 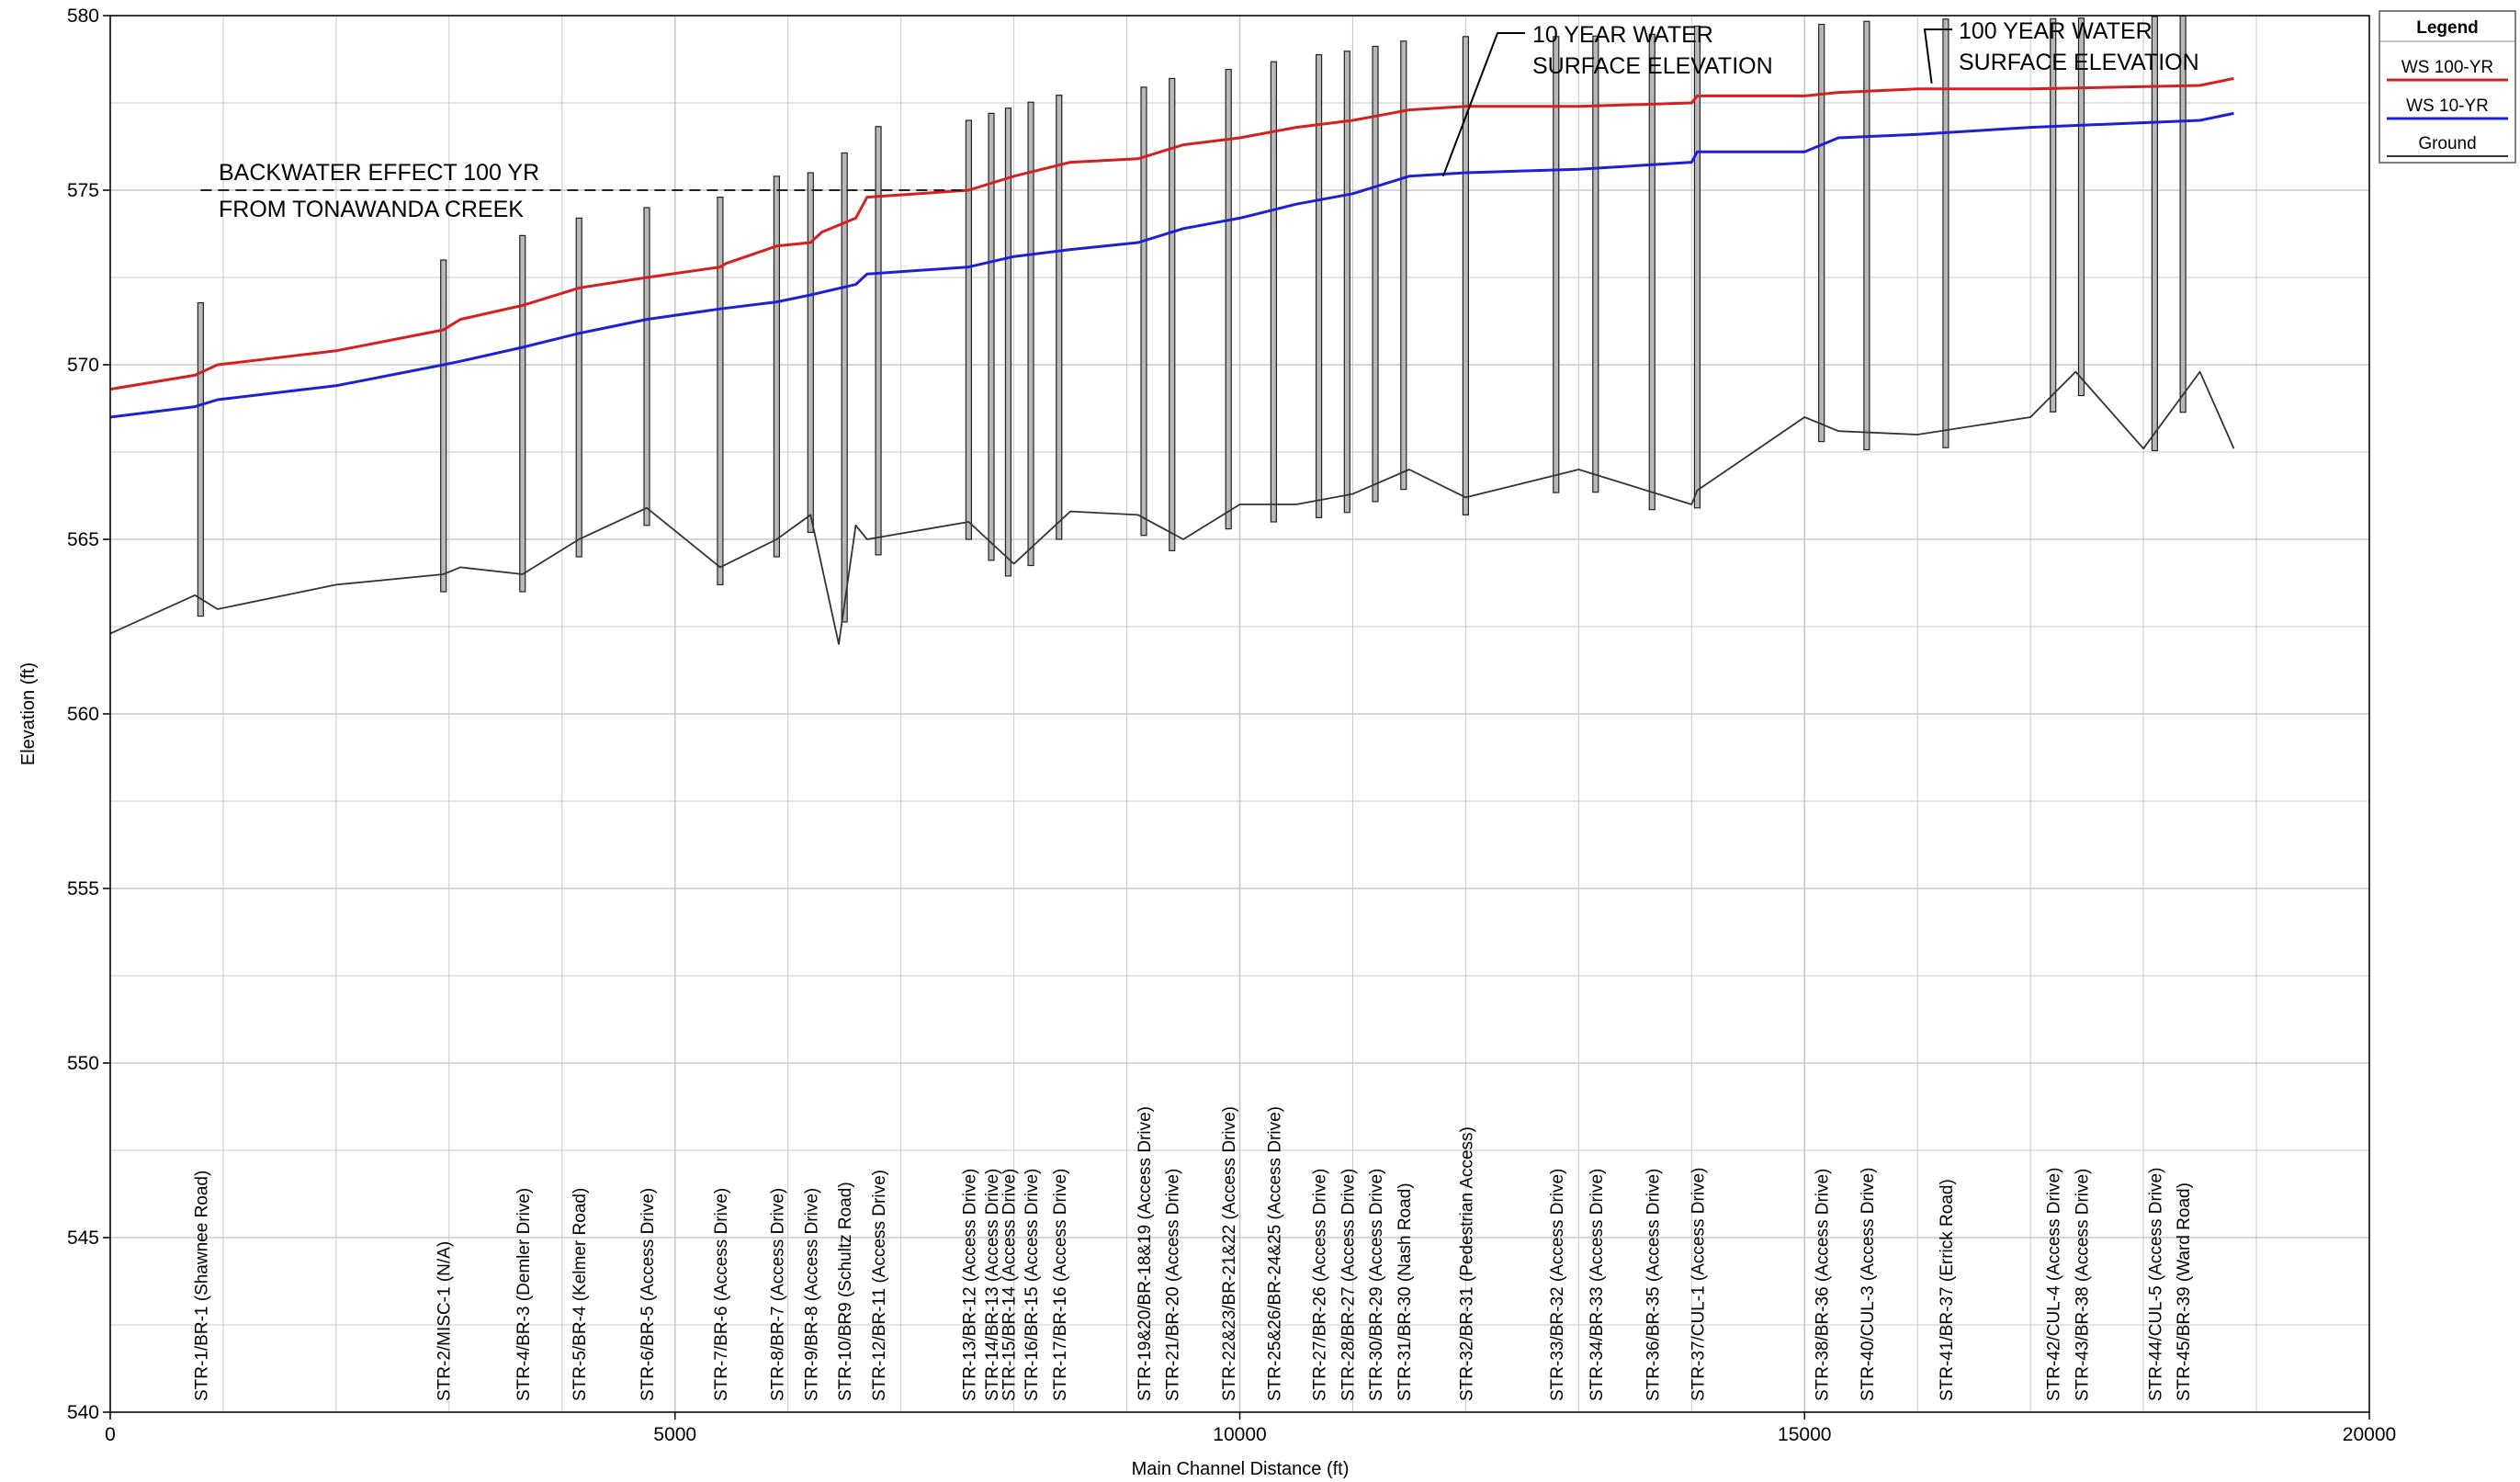 What do you see at coordinates (845, 1291) in the screenshot?
I see `structure-label: STR-10/BR9 (Schultz Road)` at bounding box center [845, 1291].